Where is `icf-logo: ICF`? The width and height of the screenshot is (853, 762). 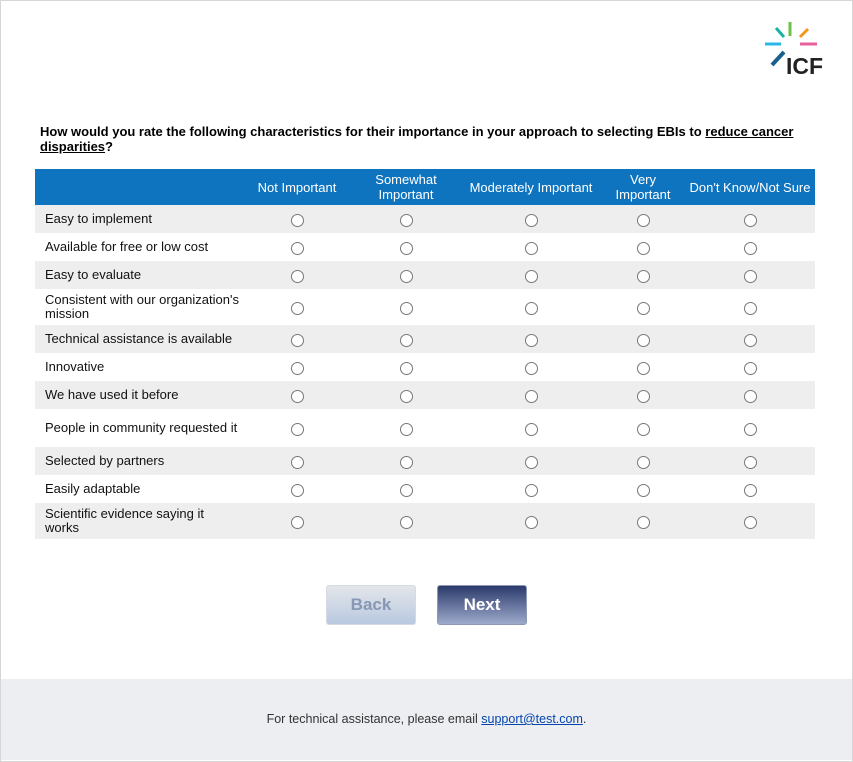
icf-logo: ICF is located at coordinates (794, 50).